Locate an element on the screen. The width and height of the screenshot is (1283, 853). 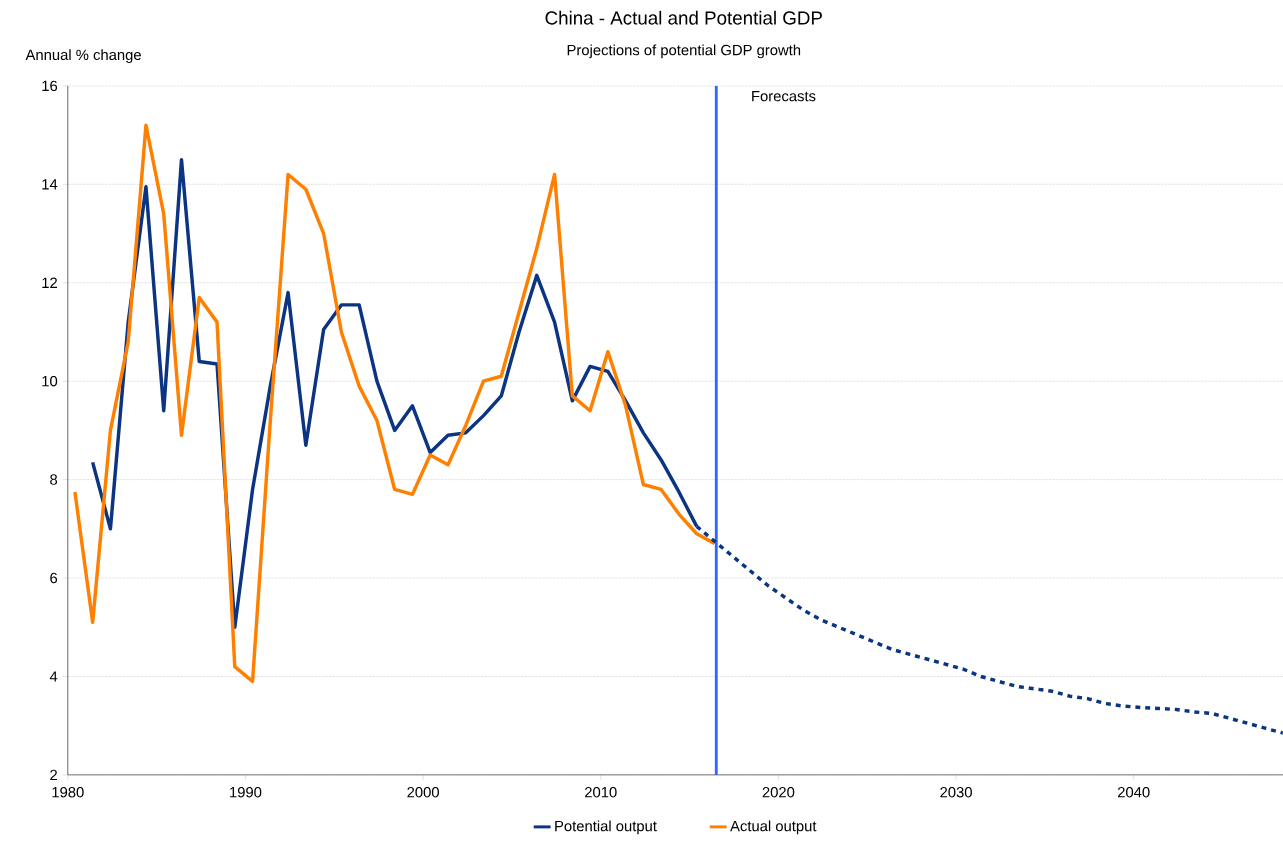
y-tick-label: 8 is located at coordinates (54, 479).